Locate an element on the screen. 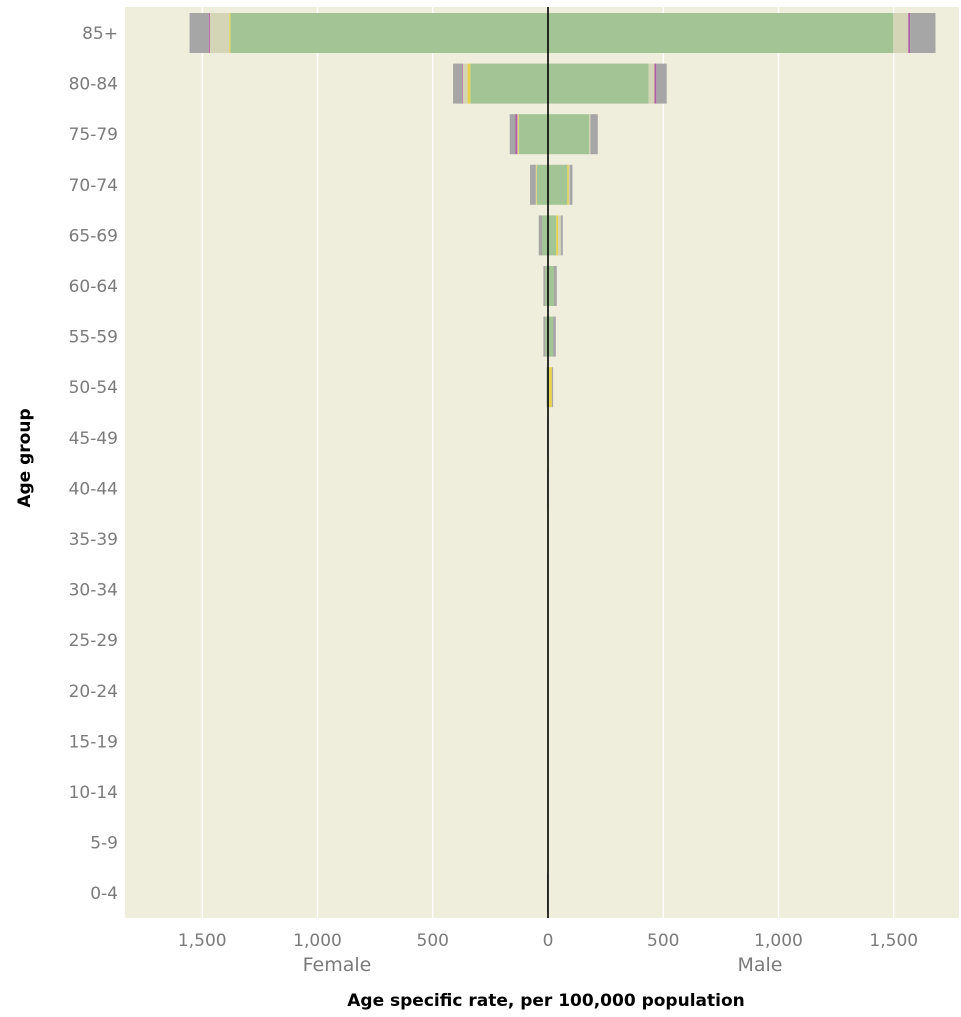  bar-female-70-74-seg2 is located at coordinates (536, 184).